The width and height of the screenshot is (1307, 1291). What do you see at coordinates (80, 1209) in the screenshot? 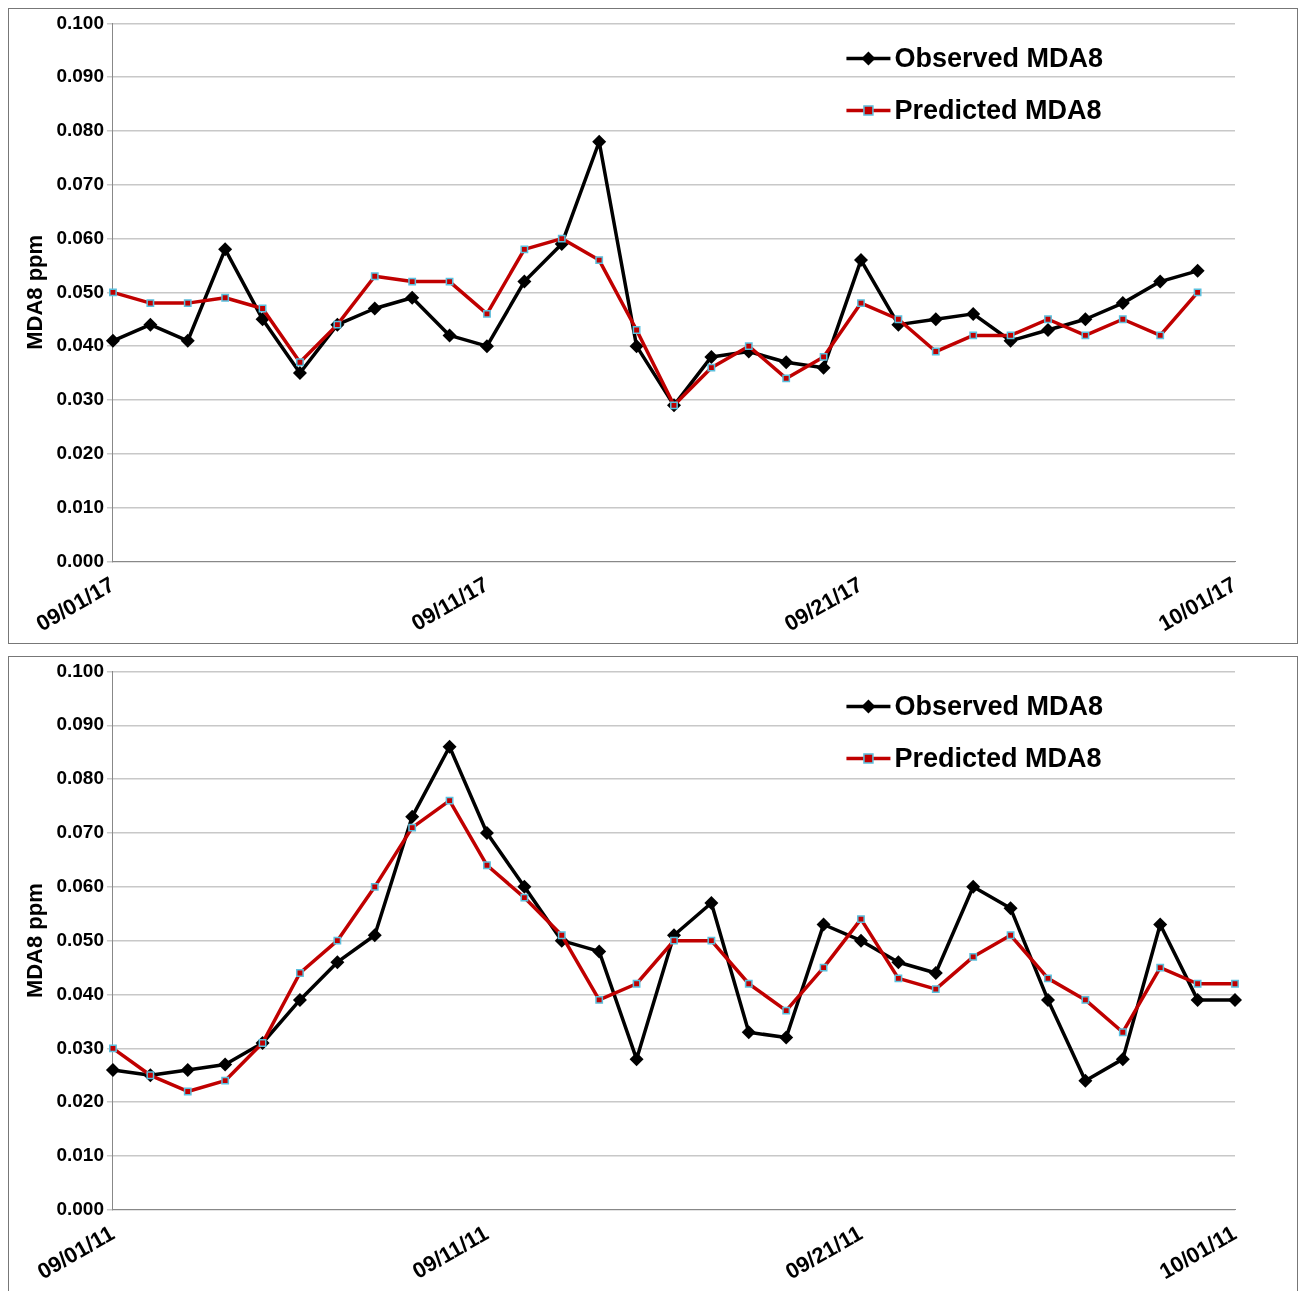
I see `y-tick-label: 0.000` at bounding box center [80, 1209].